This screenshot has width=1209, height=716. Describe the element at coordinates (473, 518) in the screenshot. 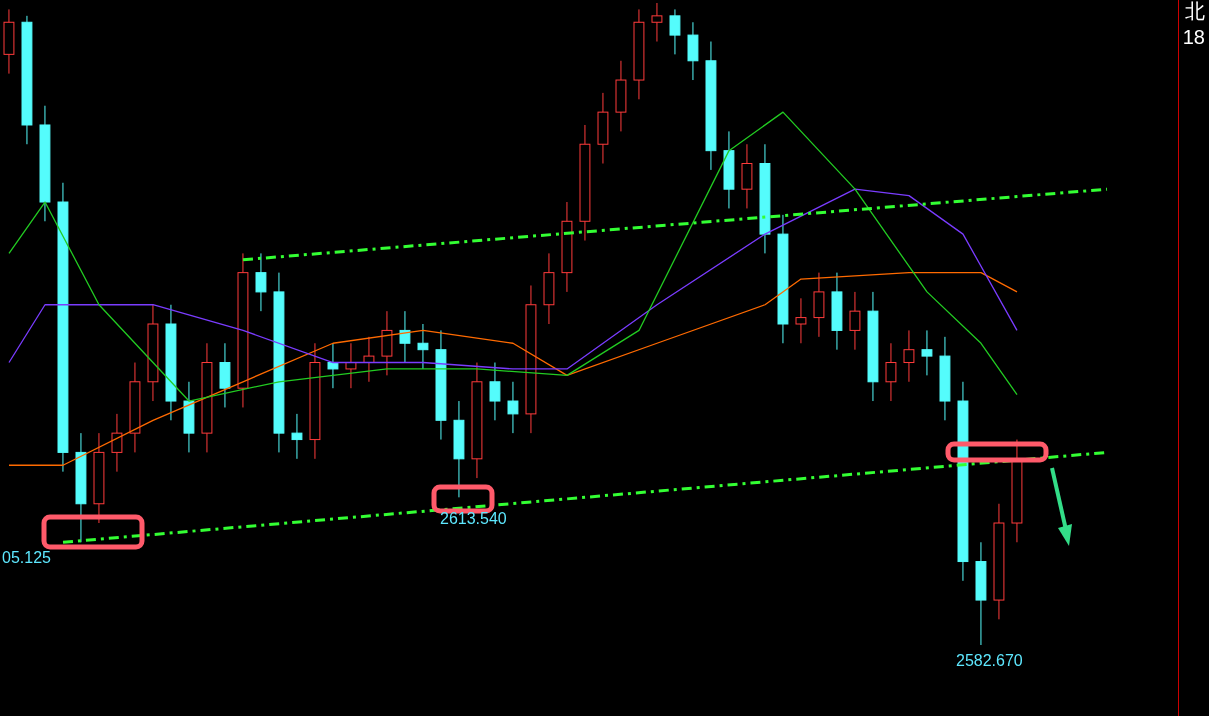

I see `annotation: 2613.540` at that location.